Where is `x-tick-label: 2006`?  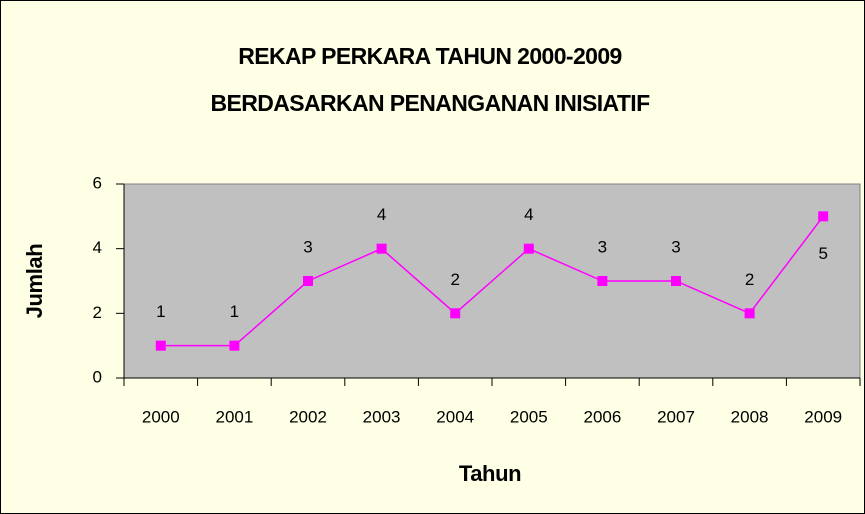
x-tick-label: 2006 is located at coordinates (602, 416).